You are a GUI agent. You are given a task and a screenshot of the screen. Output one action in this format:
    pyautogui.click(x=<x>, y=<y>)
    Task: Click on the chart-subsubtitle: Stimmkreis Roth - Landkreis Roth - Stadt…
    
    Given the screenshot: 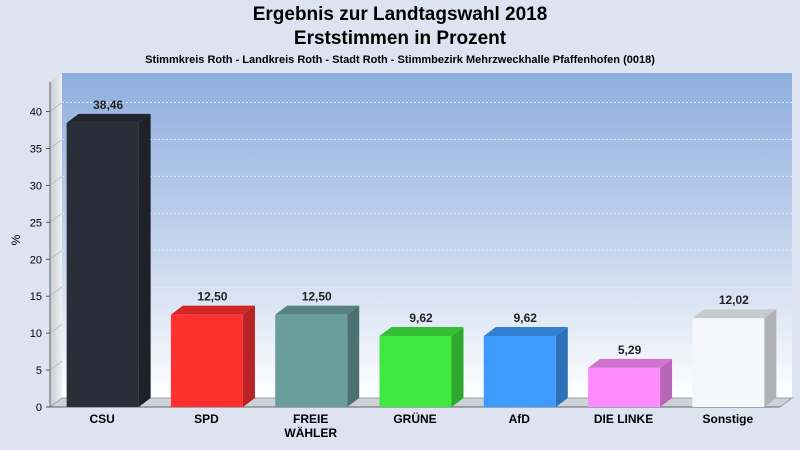 What is the action you would take?
    pyautogui.click(x=400, y=60)
    